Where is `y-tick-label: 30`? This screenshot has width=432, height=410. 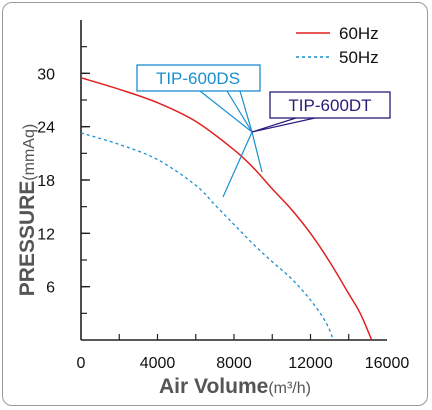
y-tick-label: 30 is located at coordinates (46, 74).